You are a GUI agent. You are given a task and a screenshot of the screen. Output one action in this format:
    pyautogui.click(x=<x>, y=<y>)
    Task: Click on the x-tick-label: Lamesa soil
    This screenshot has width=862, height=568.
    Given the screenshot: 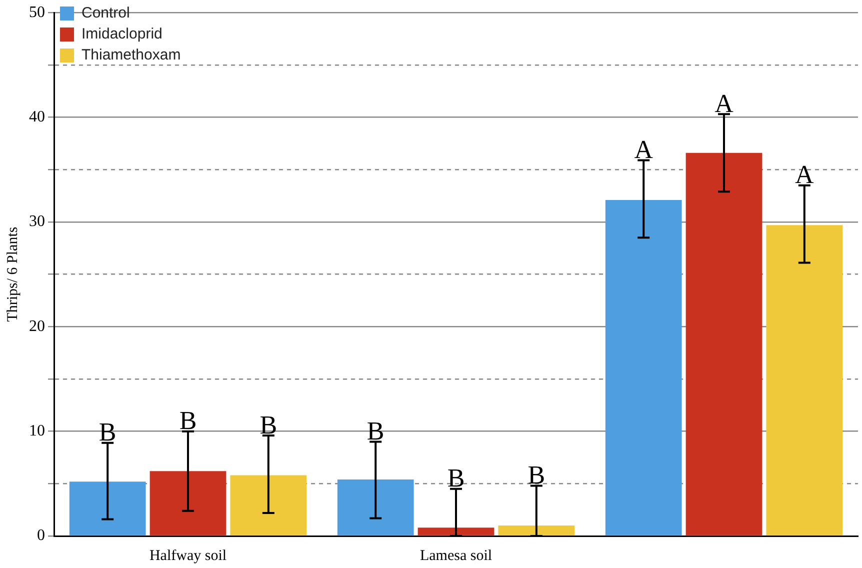 What is the action you would take?
    pyautogui.click(x=456, y=556)
    